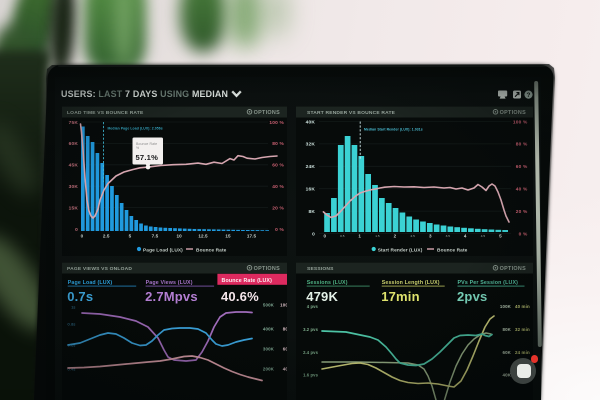 The height and width of the screenshot is (400, 600). What do you see at coordinates (400, 250) in the screenshot?
I see `svg-text: Start Render (LUX)` at bounding box center [400, 250].